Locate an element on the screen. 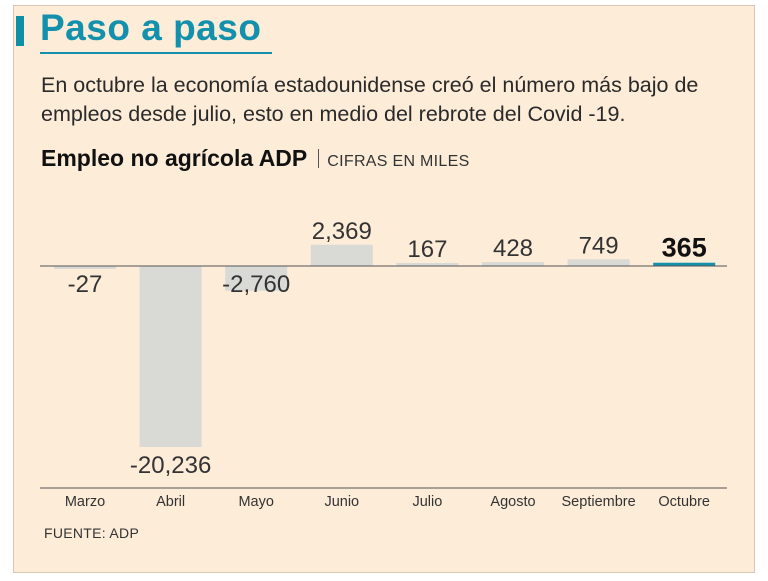  value-label-octubre: 365 is located at coordinates (684, 248).